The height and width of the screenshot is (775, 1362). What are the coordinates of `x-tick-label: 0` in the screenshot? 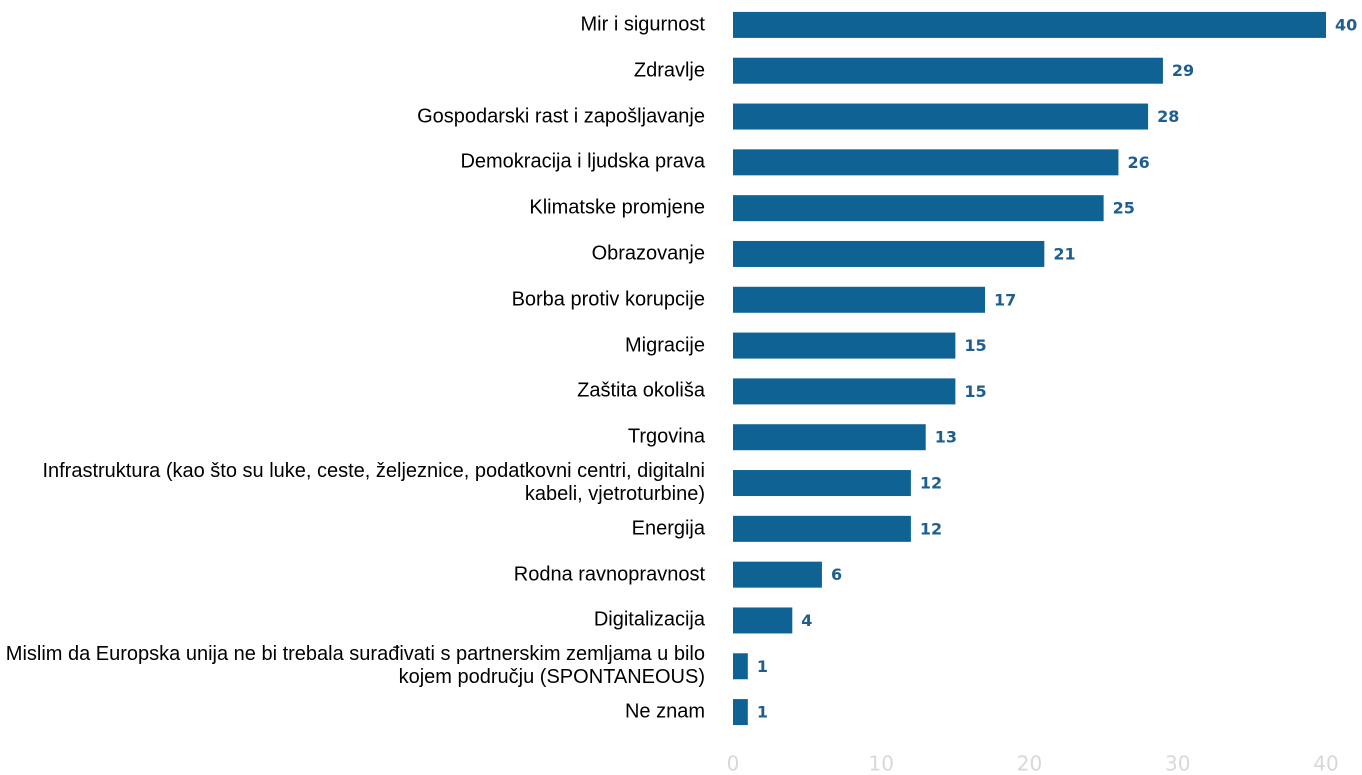 It's located at (733, 763).